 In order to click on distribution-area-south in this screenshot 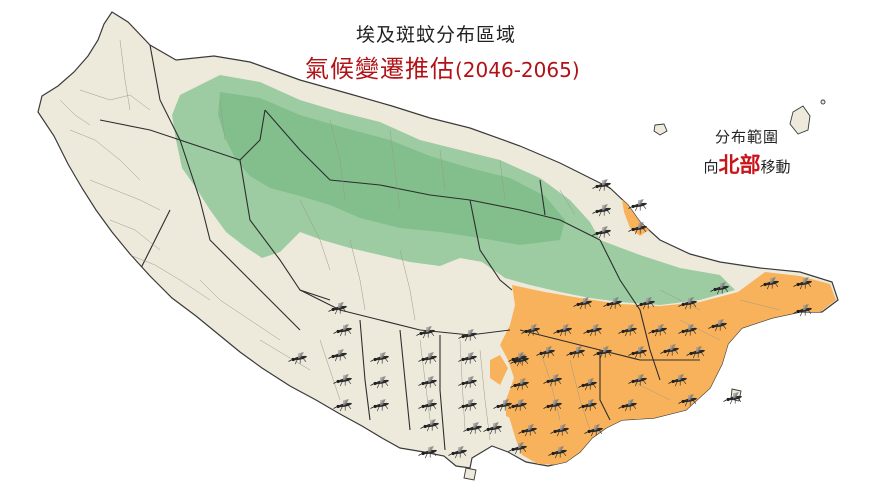, I will do `click(668, 368)`.